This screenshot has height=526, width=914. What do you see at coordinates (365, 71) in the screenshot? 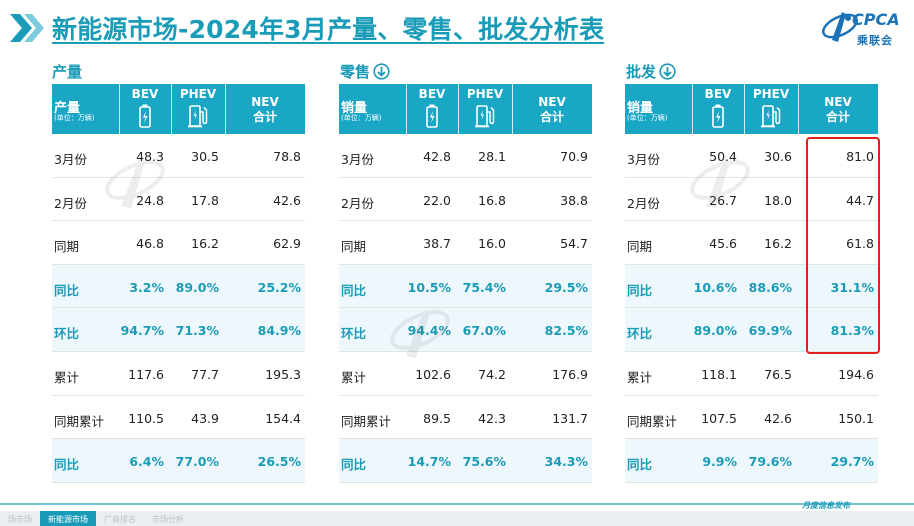
I see `section-title-retail: 零售` at bounding box center [365, 71].